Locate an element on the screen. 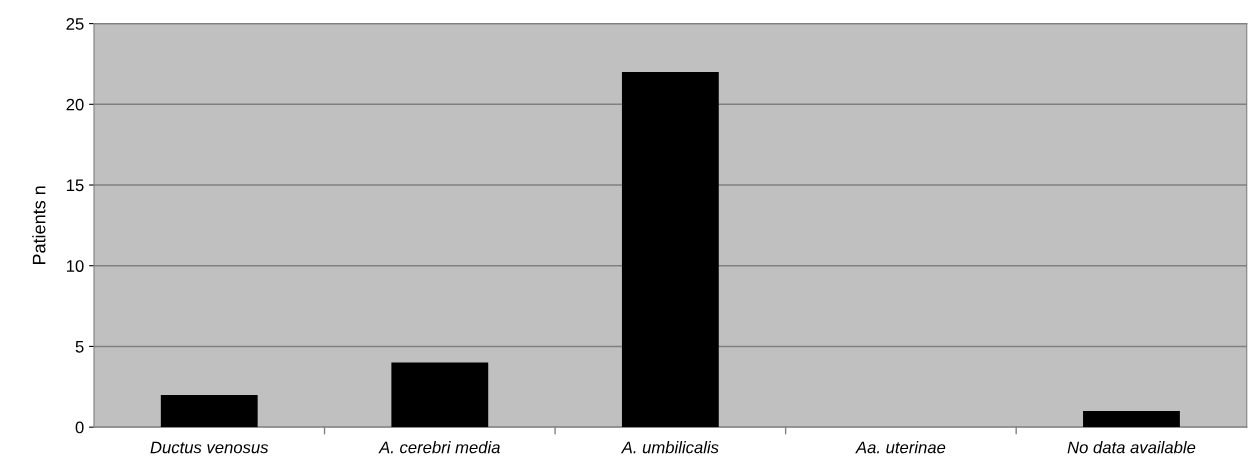 This screenshot has height=472, width=1253. y-tick-label: 25 is located at coordinates (75, 24).